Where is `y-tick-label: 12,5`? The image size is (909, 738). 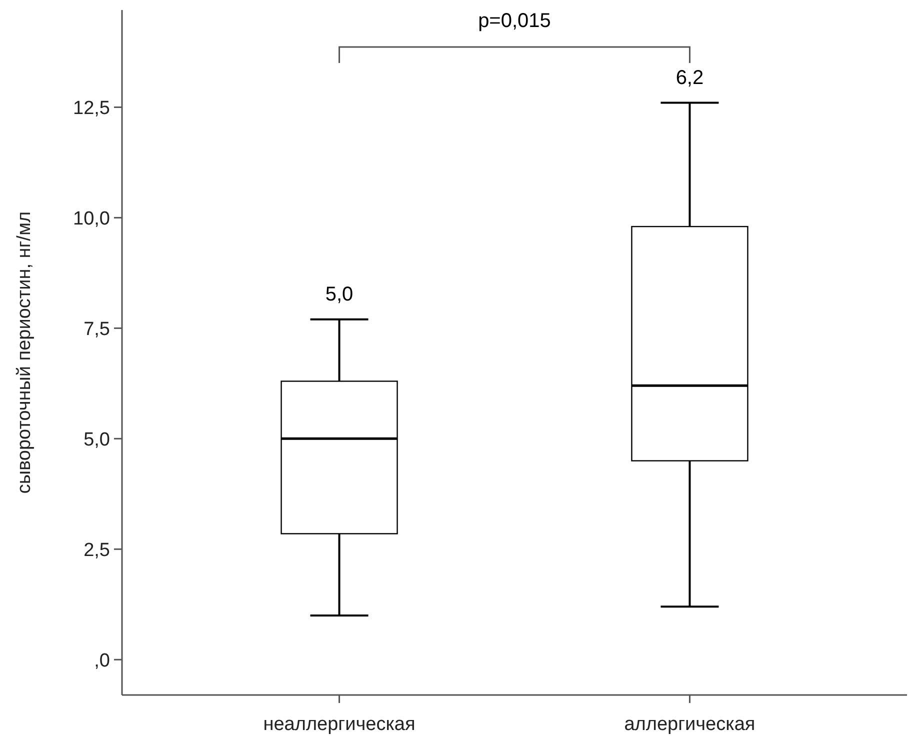 y-tick-label: 12,5 is located at coordinates (91, 108).